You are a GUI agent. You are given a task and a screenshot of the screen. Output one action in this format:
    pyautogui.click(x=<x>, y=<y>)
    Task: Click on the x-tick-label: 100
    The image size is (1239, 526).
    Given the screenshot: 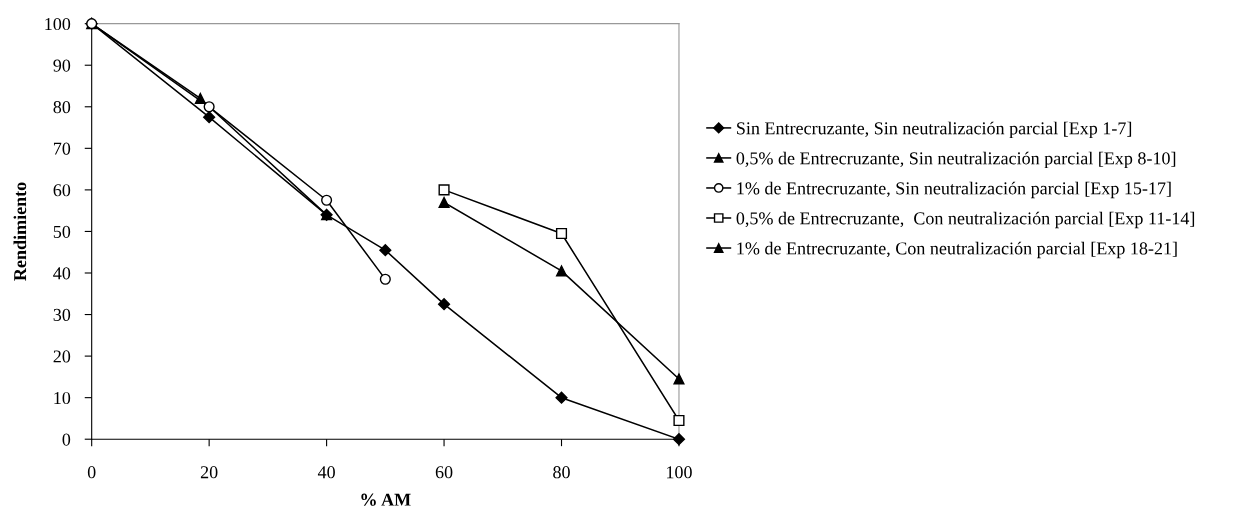 What is the action you would take?
    pyautogui.click(x=679, y=472)
    